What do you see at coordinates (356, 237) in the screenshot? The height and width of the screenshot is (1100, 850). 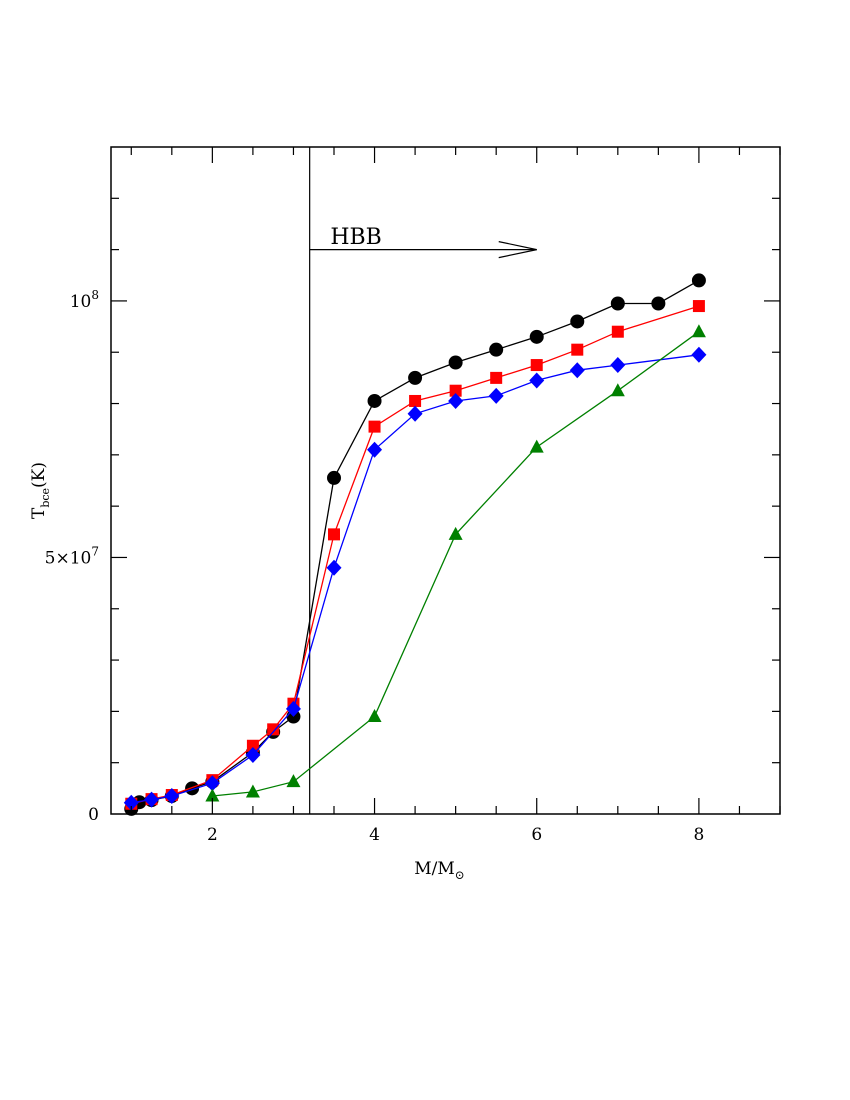 I see `hbb-label: HBB` at bounding box center [356, 237].